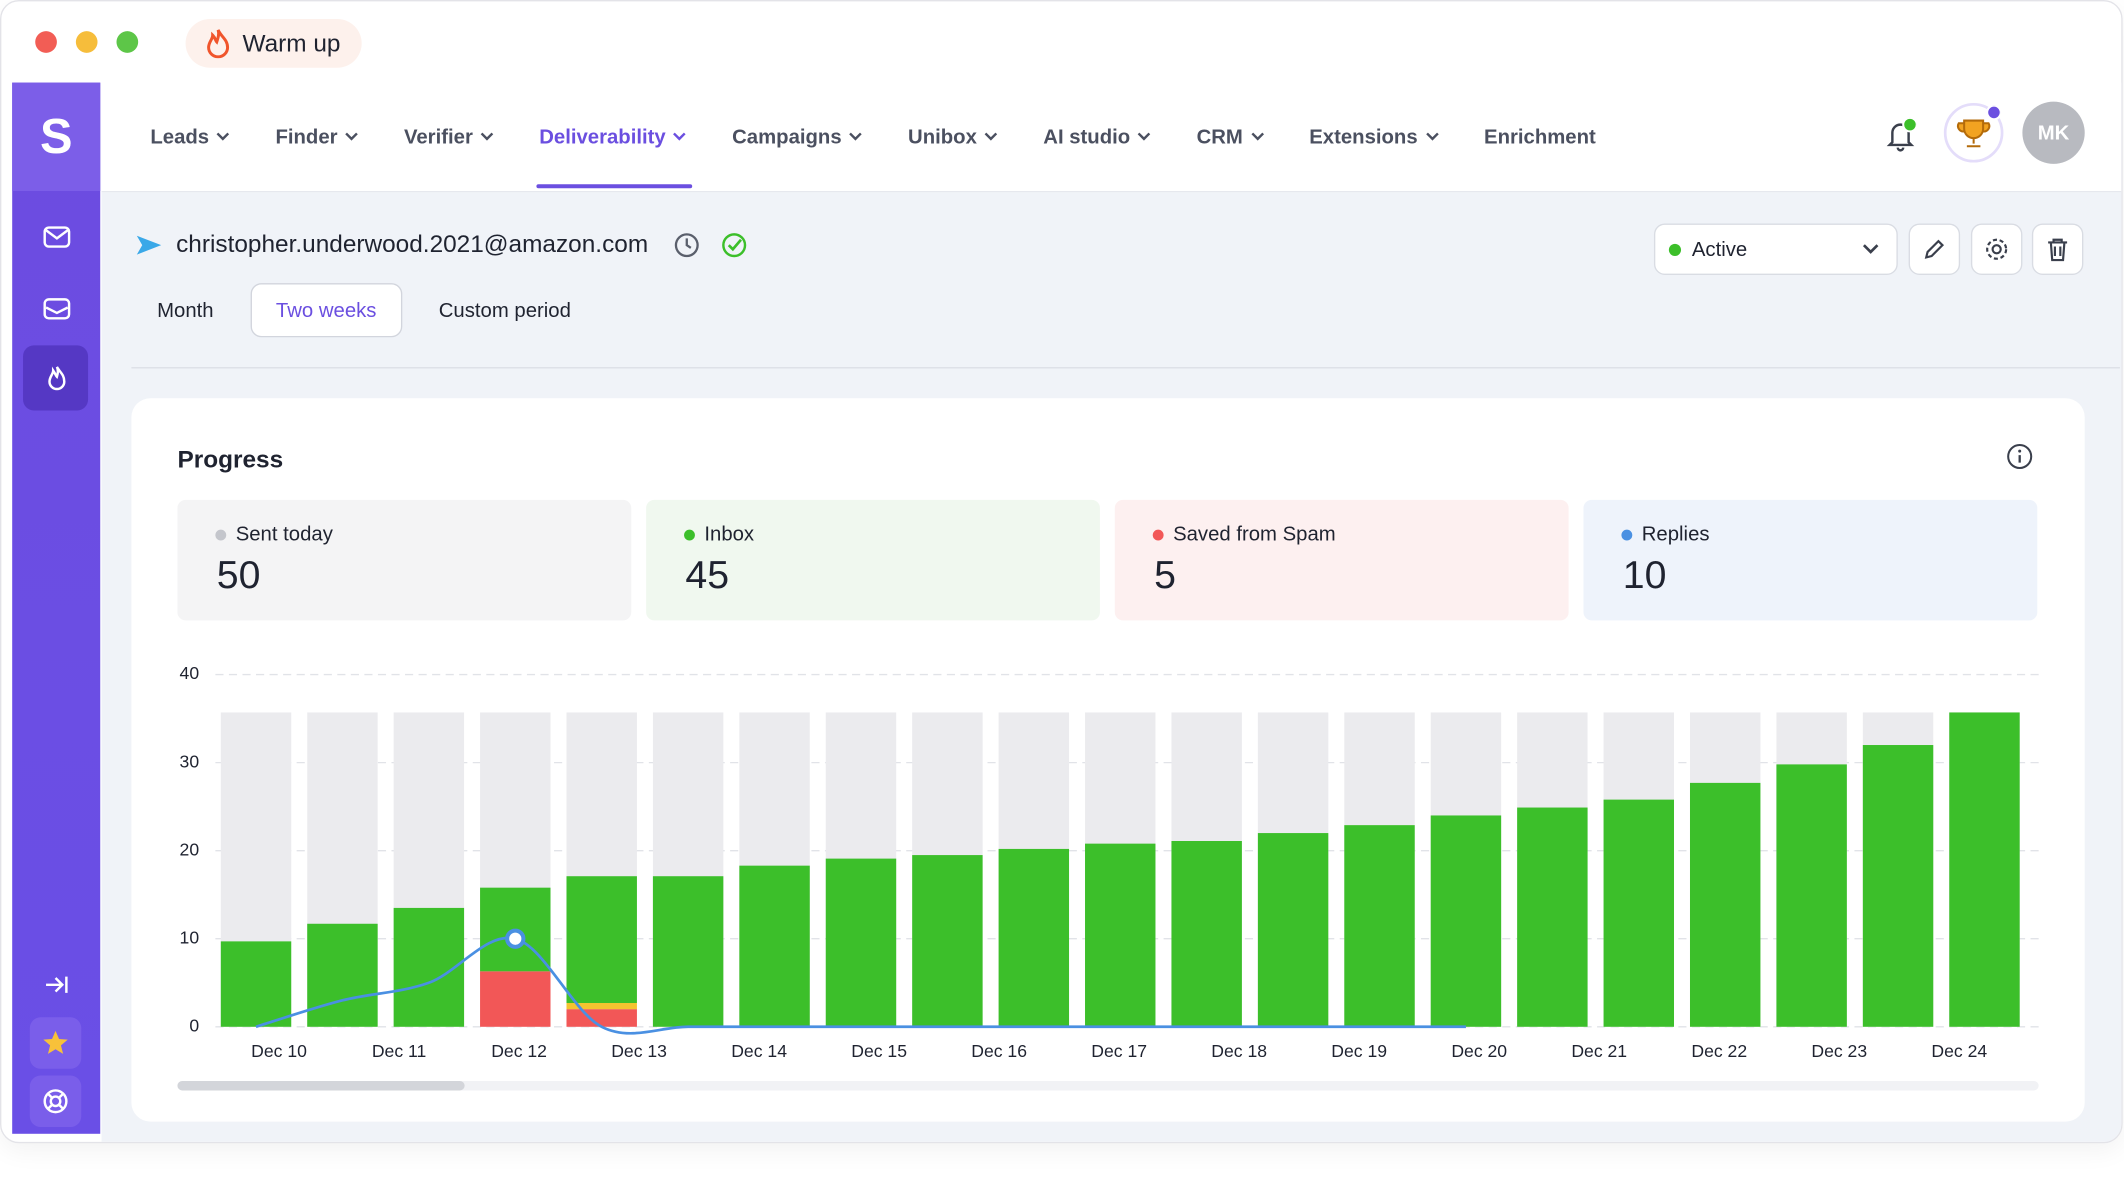 This screenshot has width=2124, height=1184. What do you see at coordinates (1359, 1051) in the screenshot?
I see `x-tick-label: Dec 19` at bounding box center [1359, 1051].